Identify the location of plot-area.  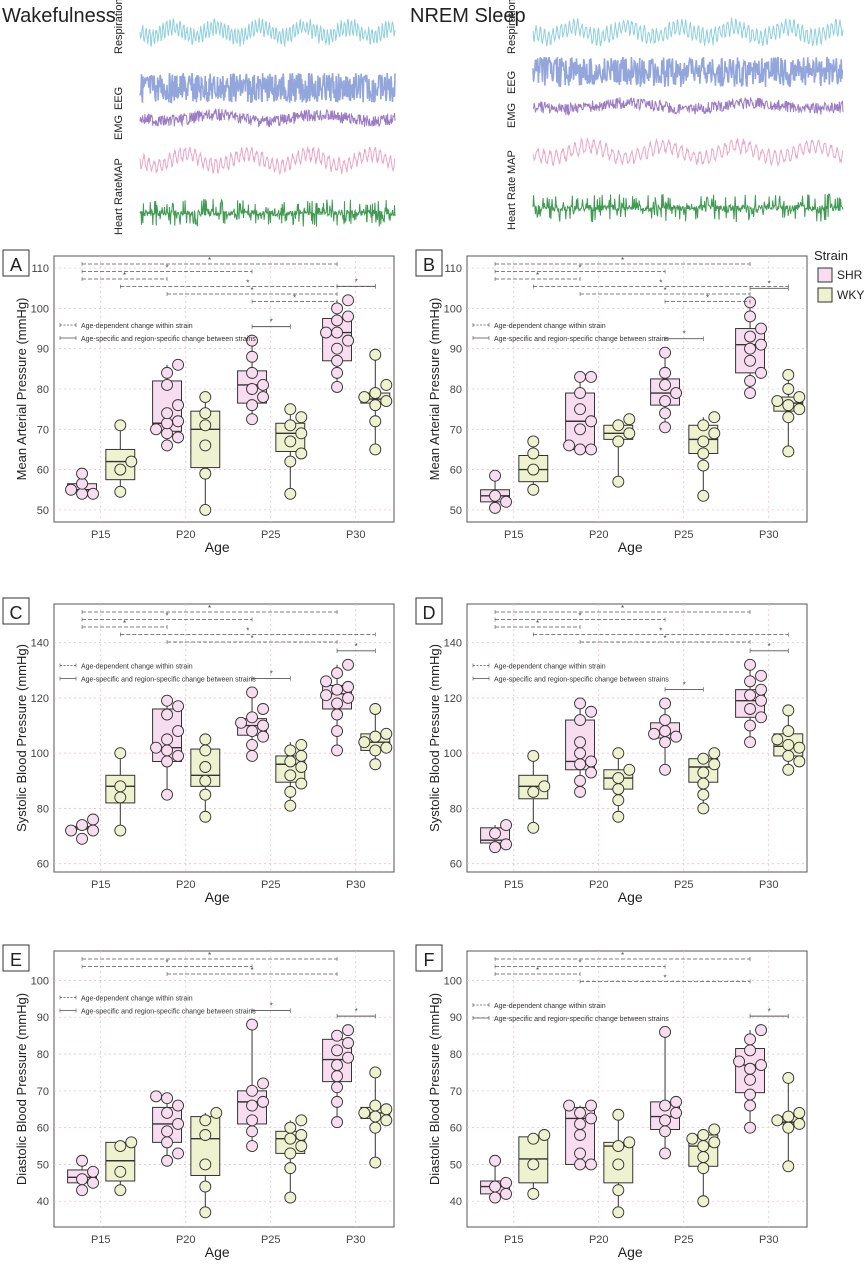
(637, 738).